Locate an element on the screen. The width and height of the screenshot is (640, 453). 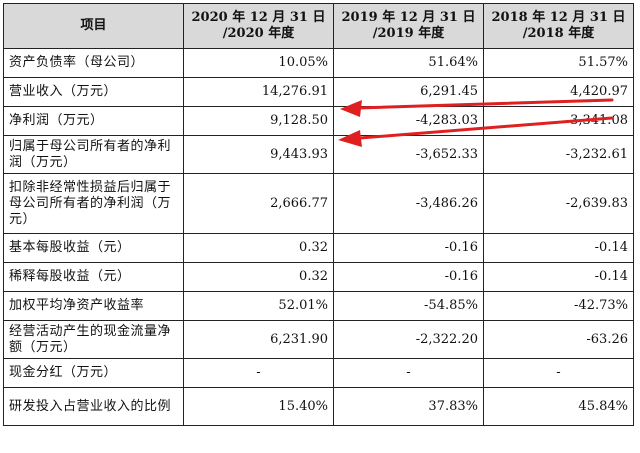
table-row: 基本每股收益（元） 0.32 -0.16 -0.14 is located at coordinates (318, 248).